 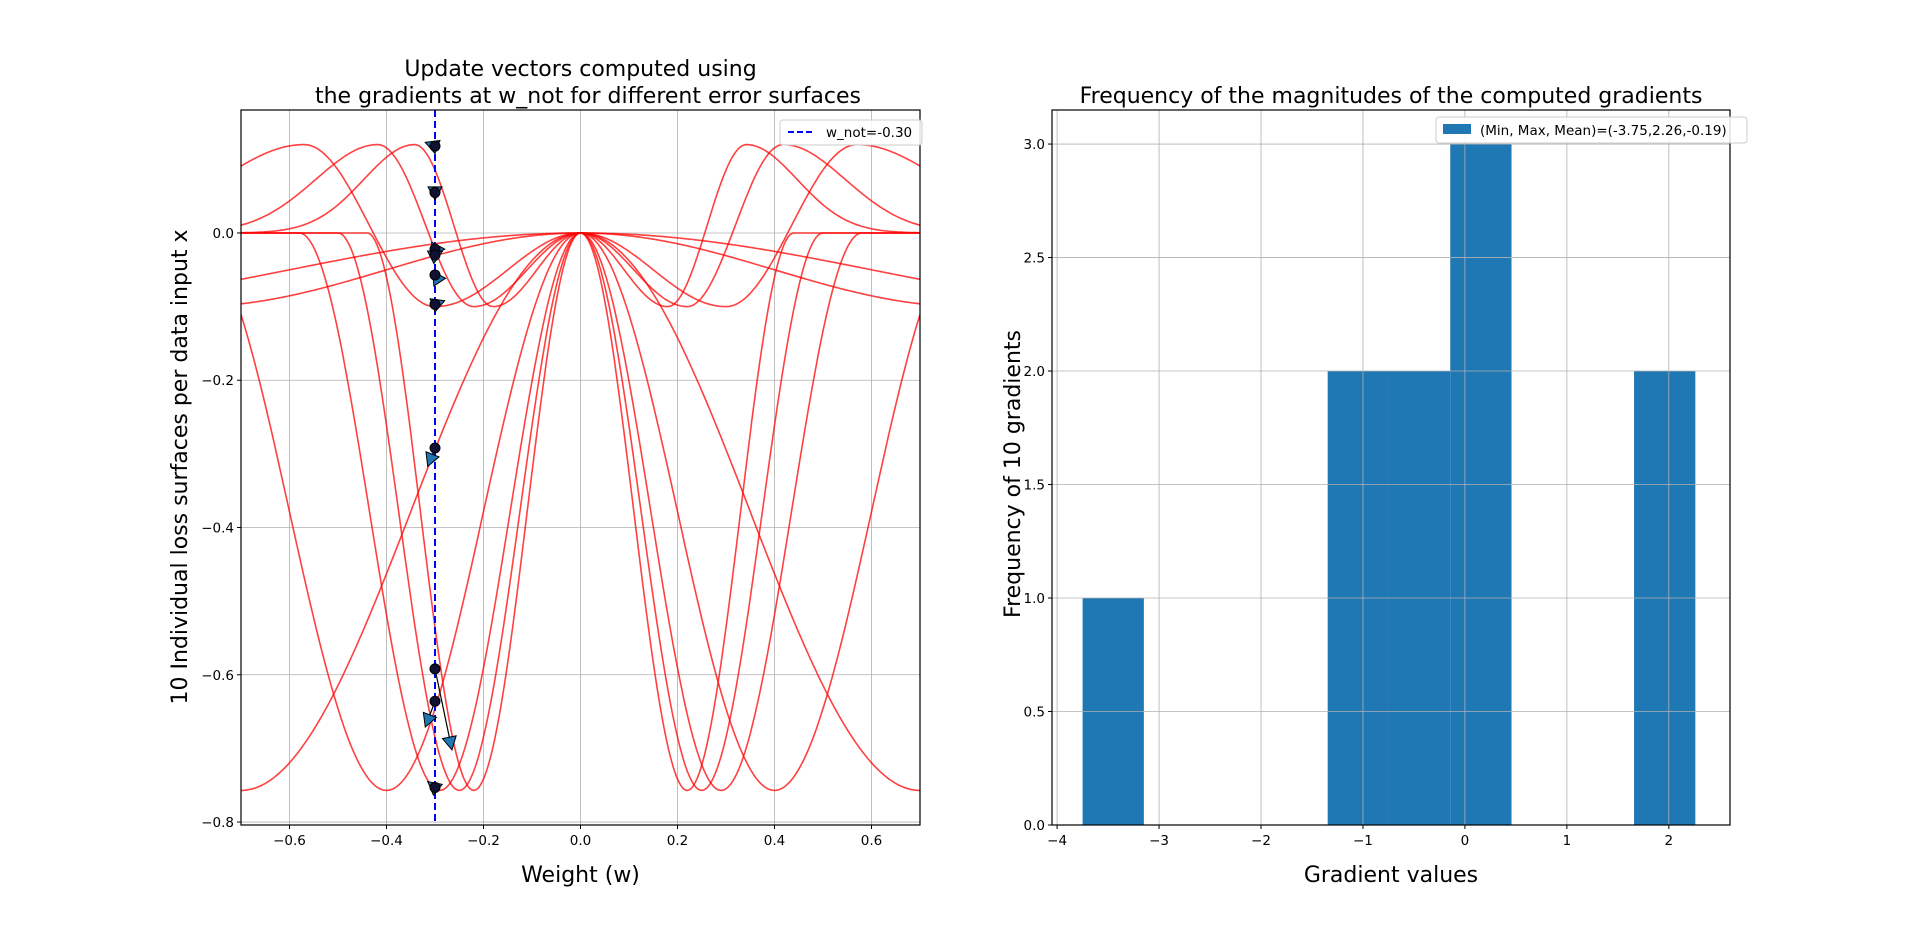 What do you see at coordinates (1034, 486) in the screenshot?
I see `y-tick-label: 1.5` at bounding box center [1034, 486].